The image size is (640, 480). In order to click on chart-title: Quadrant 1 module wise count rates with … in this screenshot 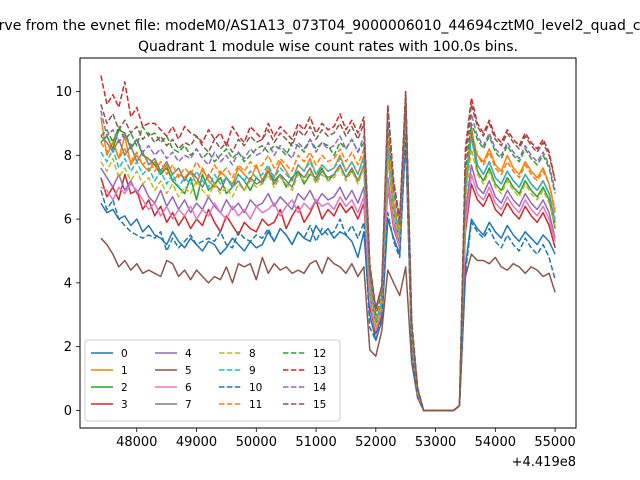, I will do `click(328, 47)`.